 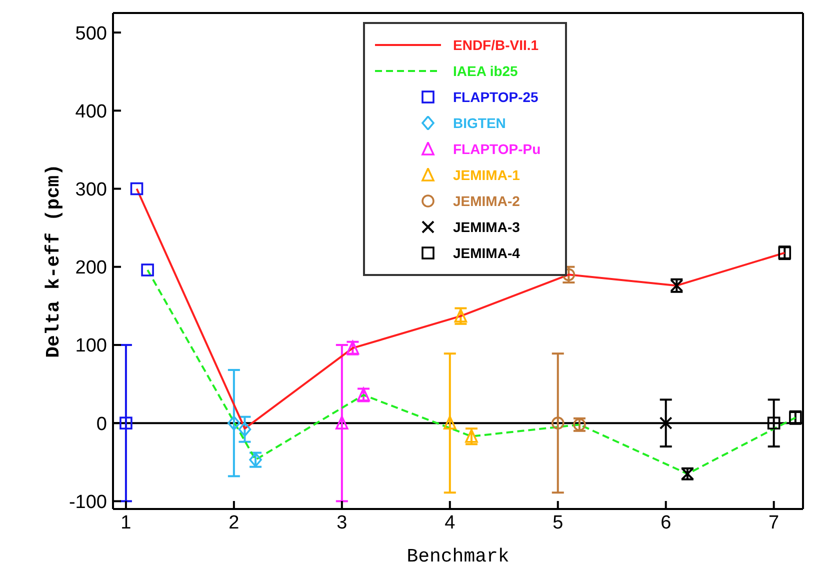 What do you see at coordinates (479, 123) in the screenshot?
I see `legend-label: BIGTEN` at bounding box center [479, 123].